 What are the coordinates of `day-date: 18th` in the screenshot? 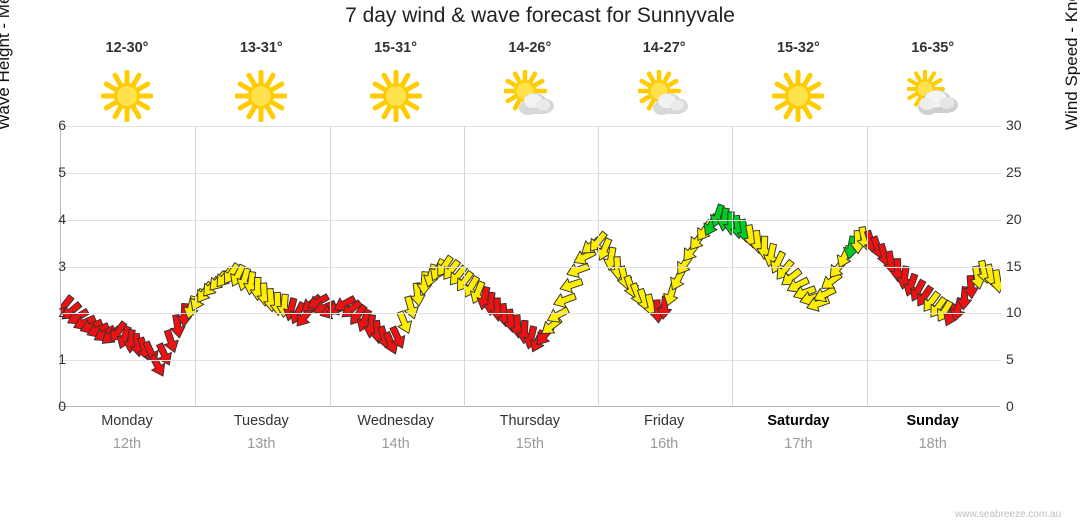 It's located at (932, 444).